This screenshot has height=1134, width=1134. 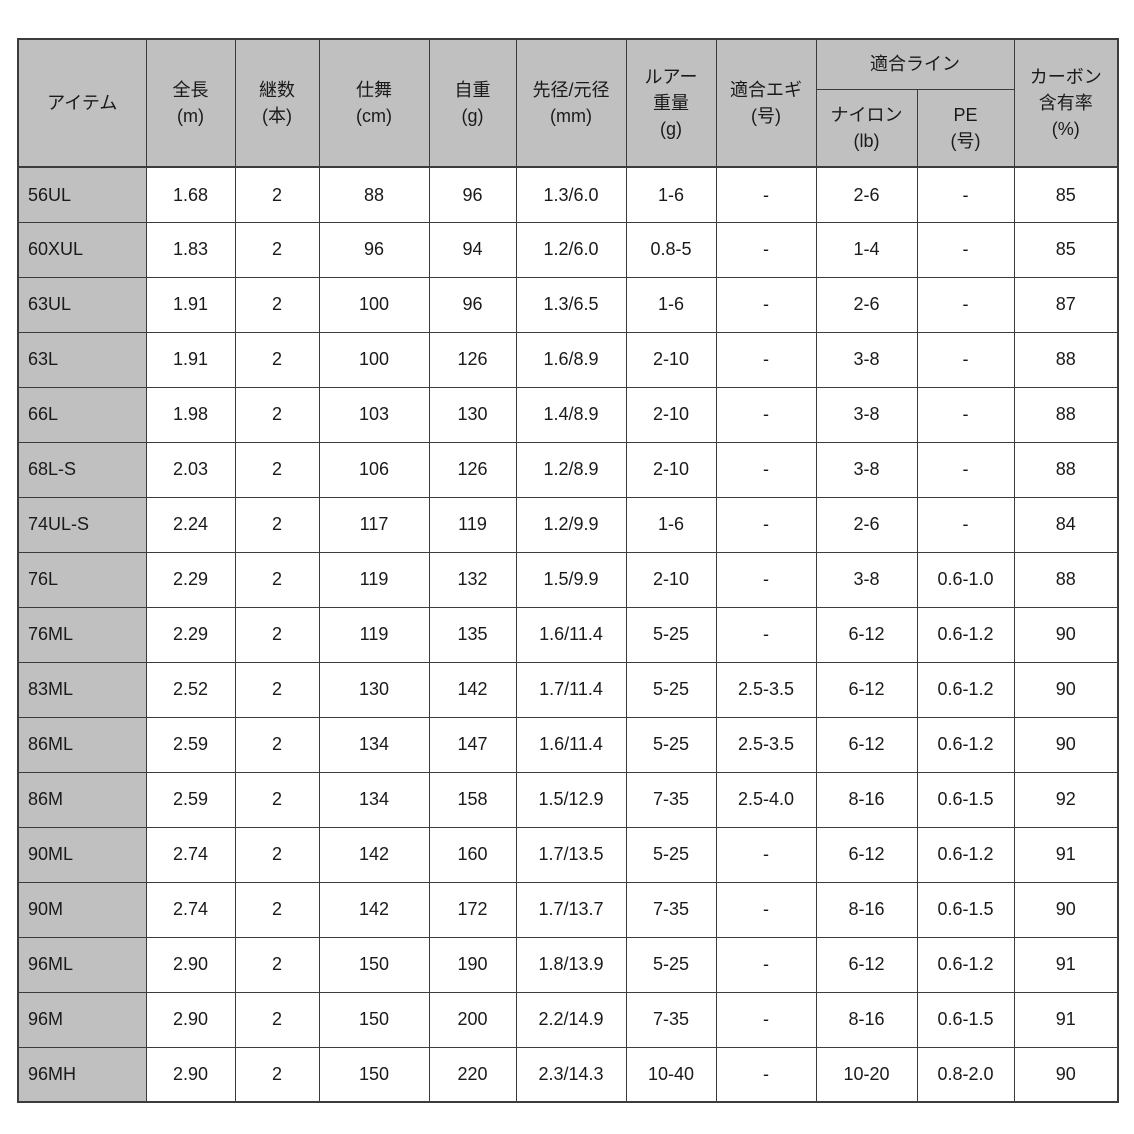 I want to click on value-cell: 2.2/14.9, so click(x=571, y=1019).